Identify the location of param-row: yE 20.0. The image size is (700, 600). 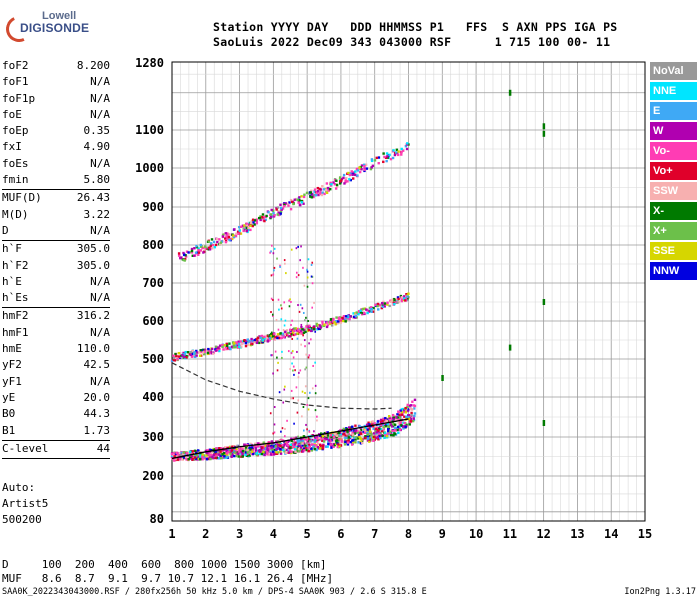
(56, 398).